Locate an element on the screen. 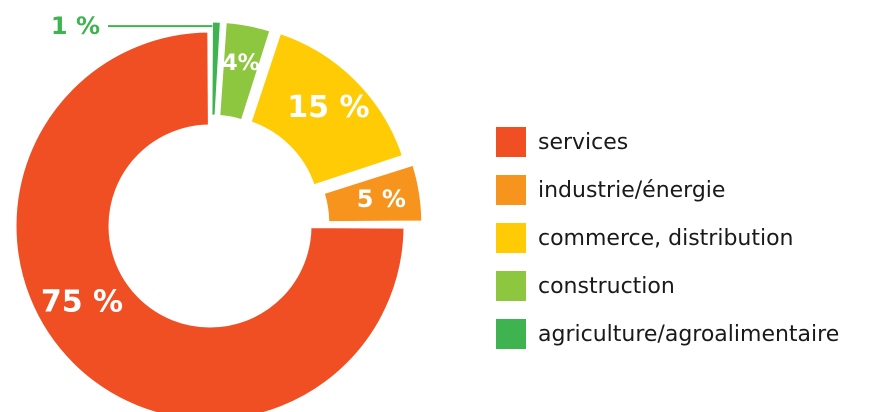 The width and height of the screenshot is (872, 412). legend-label-construction: construction is located at coordinates (606, 286).